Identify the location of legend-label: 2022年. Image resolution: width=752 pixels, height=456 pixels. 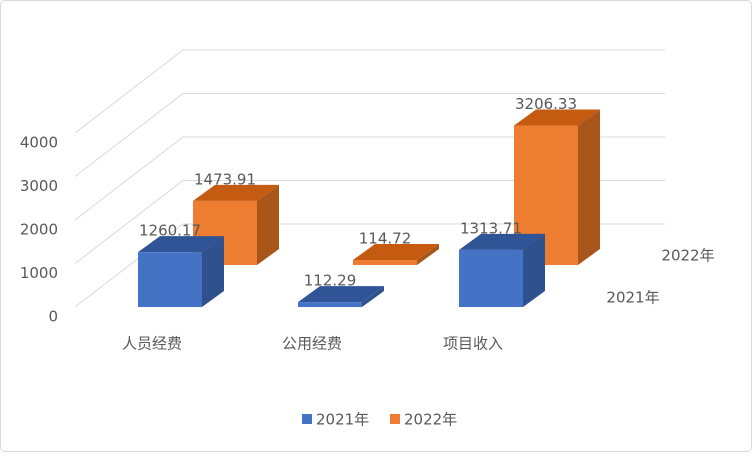
(430, 420).